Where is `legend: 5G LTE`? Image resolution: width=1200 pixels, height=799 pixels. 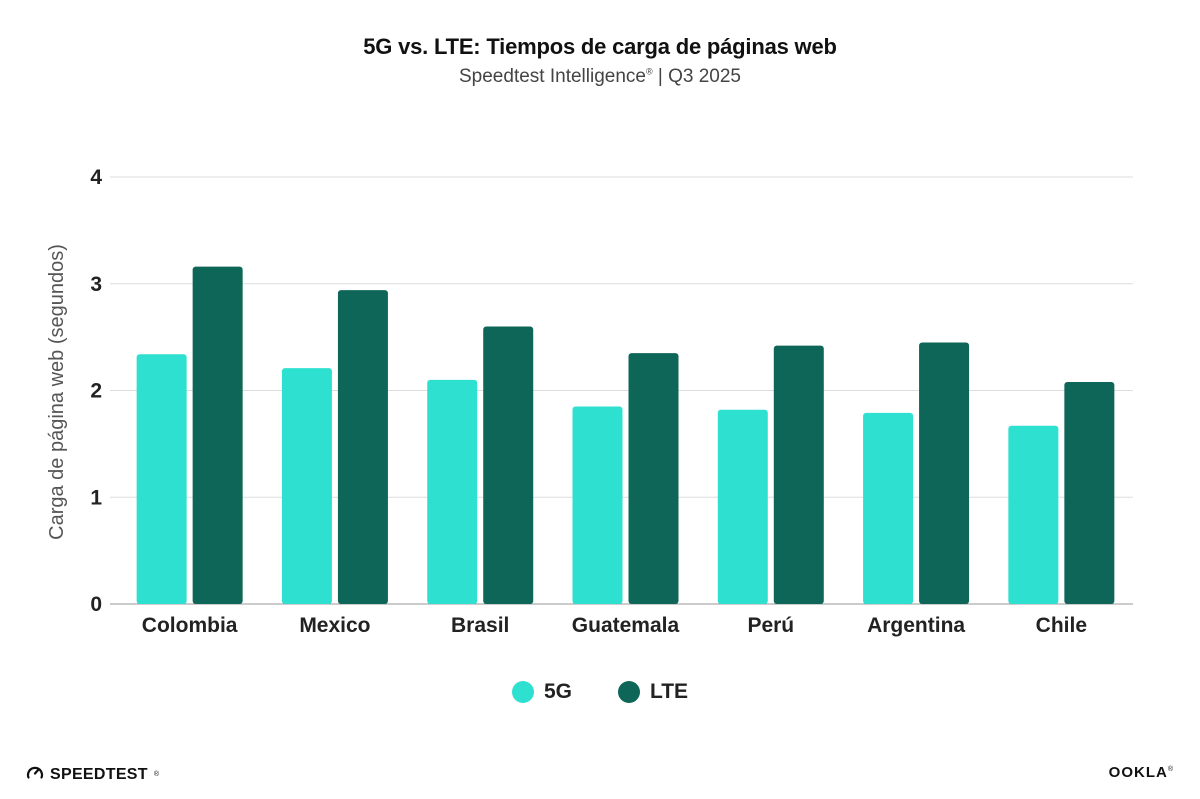 legend: 5G LTE is located at coordinates (600, 692).